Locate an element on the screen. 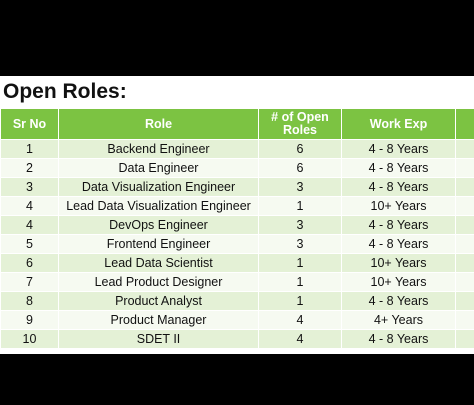 The height and width of the screenshot is (405, 474). cell-sr-no: 2 is located at coordinates (29, 168).